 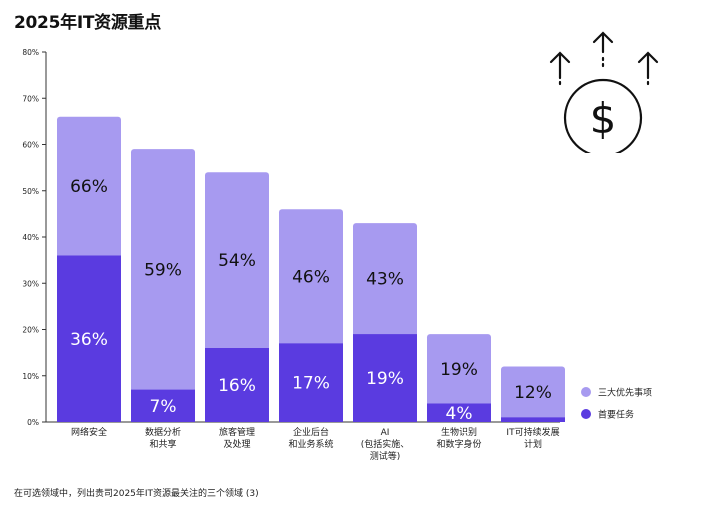 I want to click on category-label: 生物识别, so click(x=459, y=432).